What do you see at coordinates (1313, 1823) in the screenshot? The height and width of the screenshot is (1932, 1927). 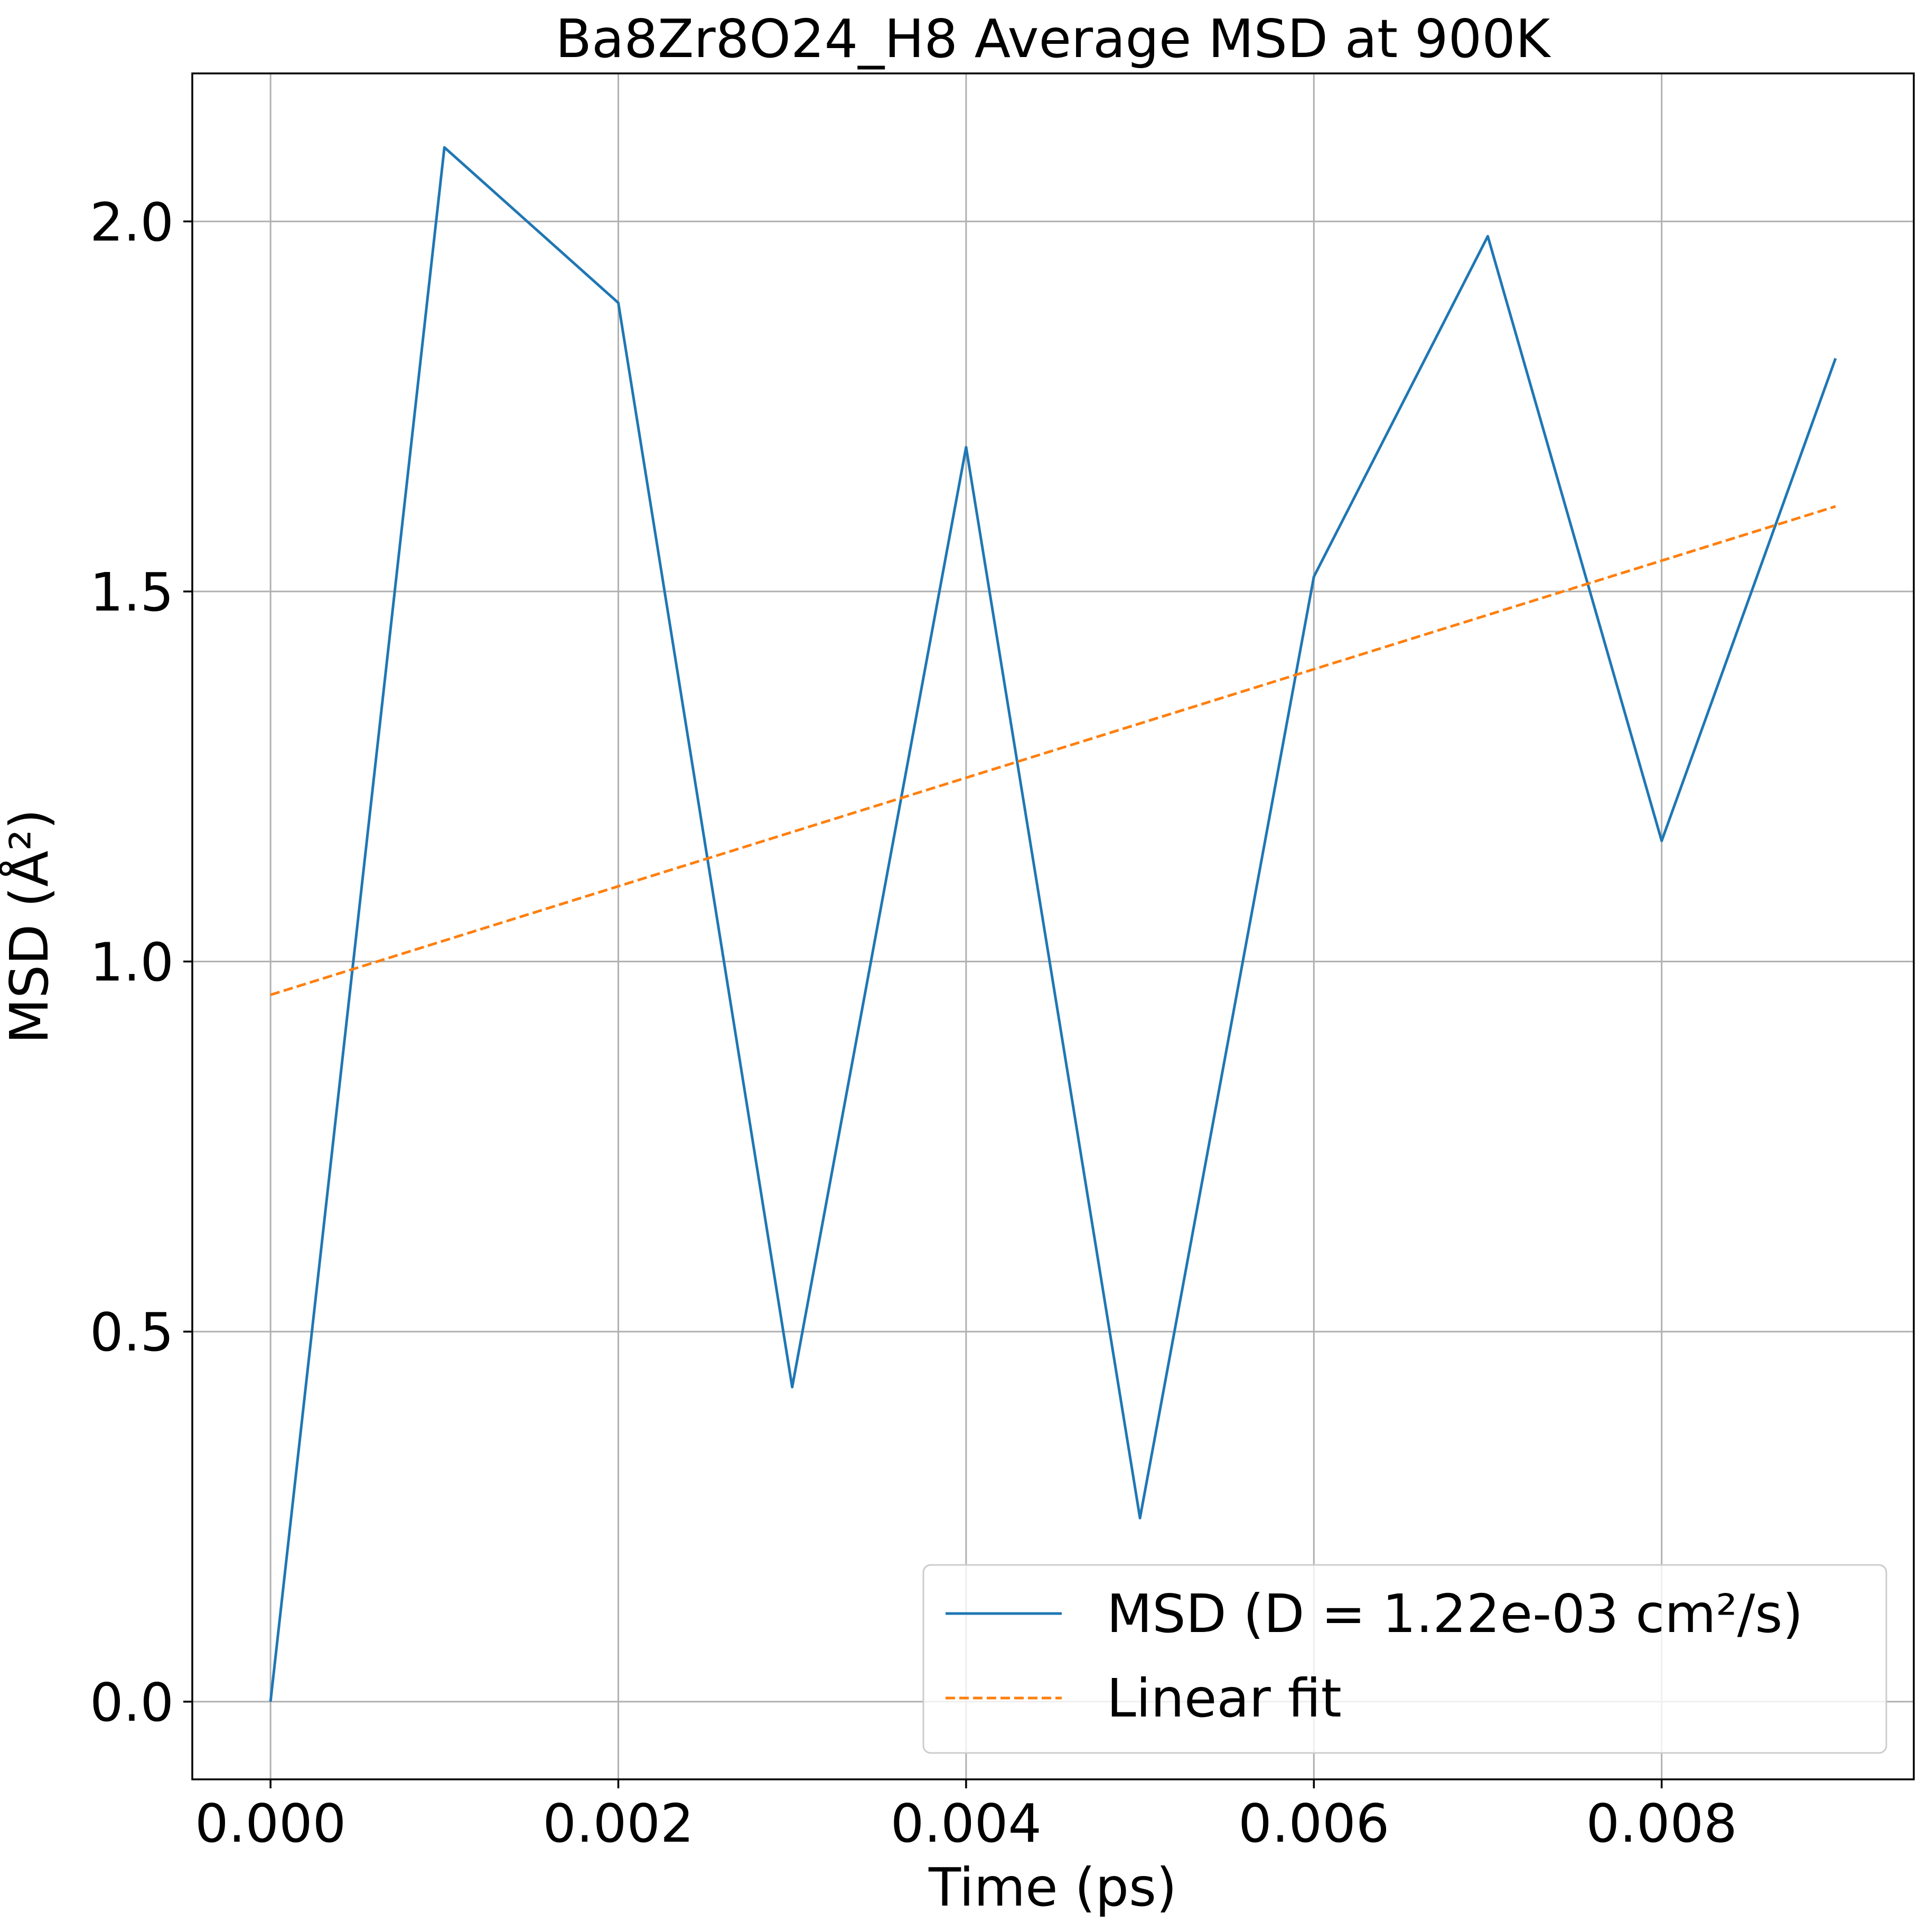 I see `x-tick-label: 0.006` at bounding box center [1313, 1823].